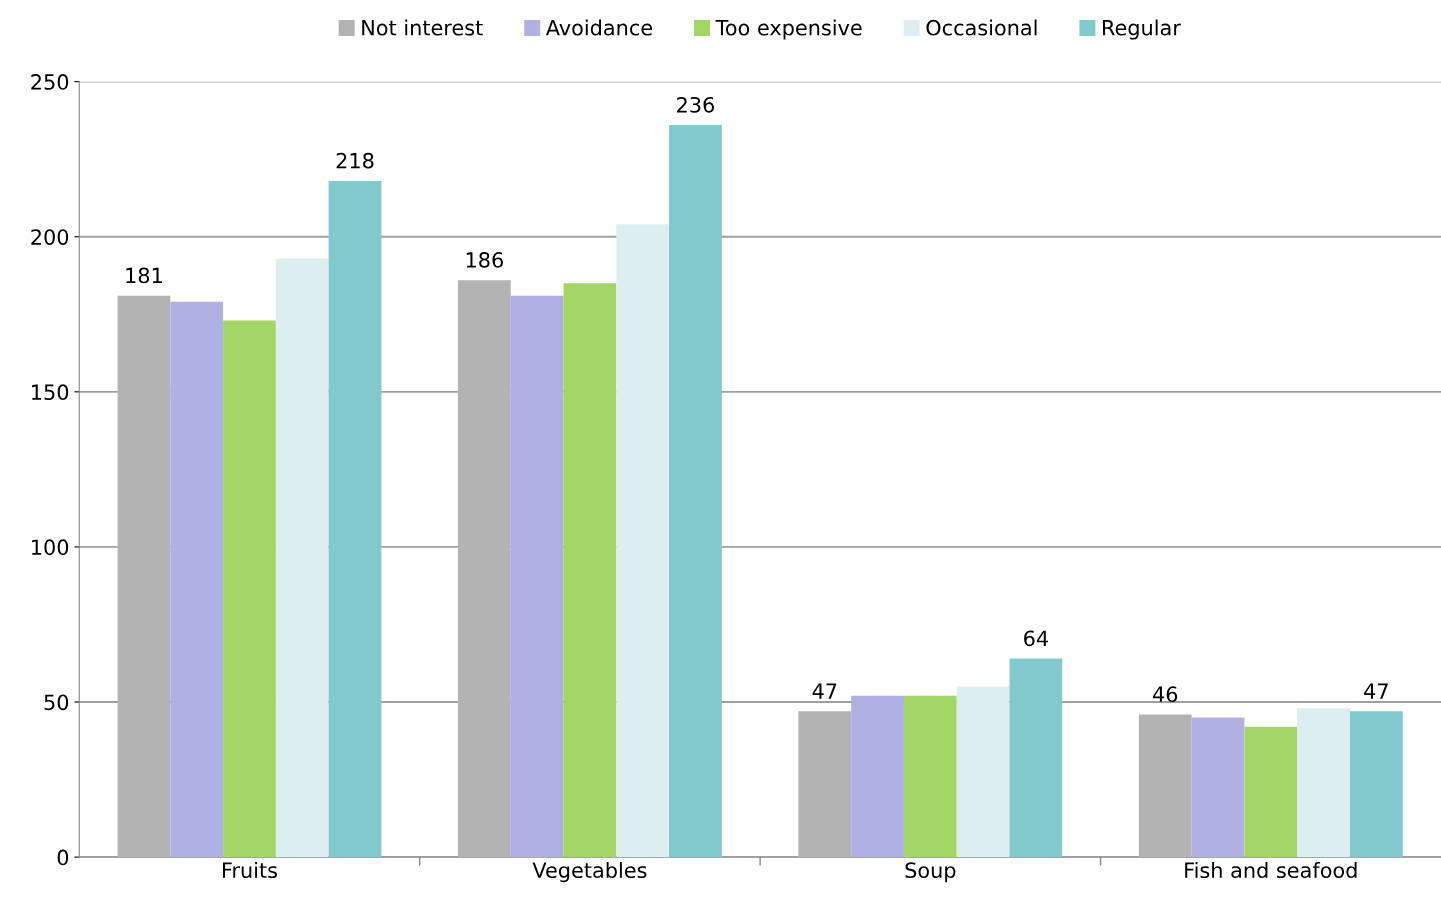  What do you see at coordinates (56, 702) in the screenshot?
I see `y-tick-label: 50` at bounding box center [56, 702].